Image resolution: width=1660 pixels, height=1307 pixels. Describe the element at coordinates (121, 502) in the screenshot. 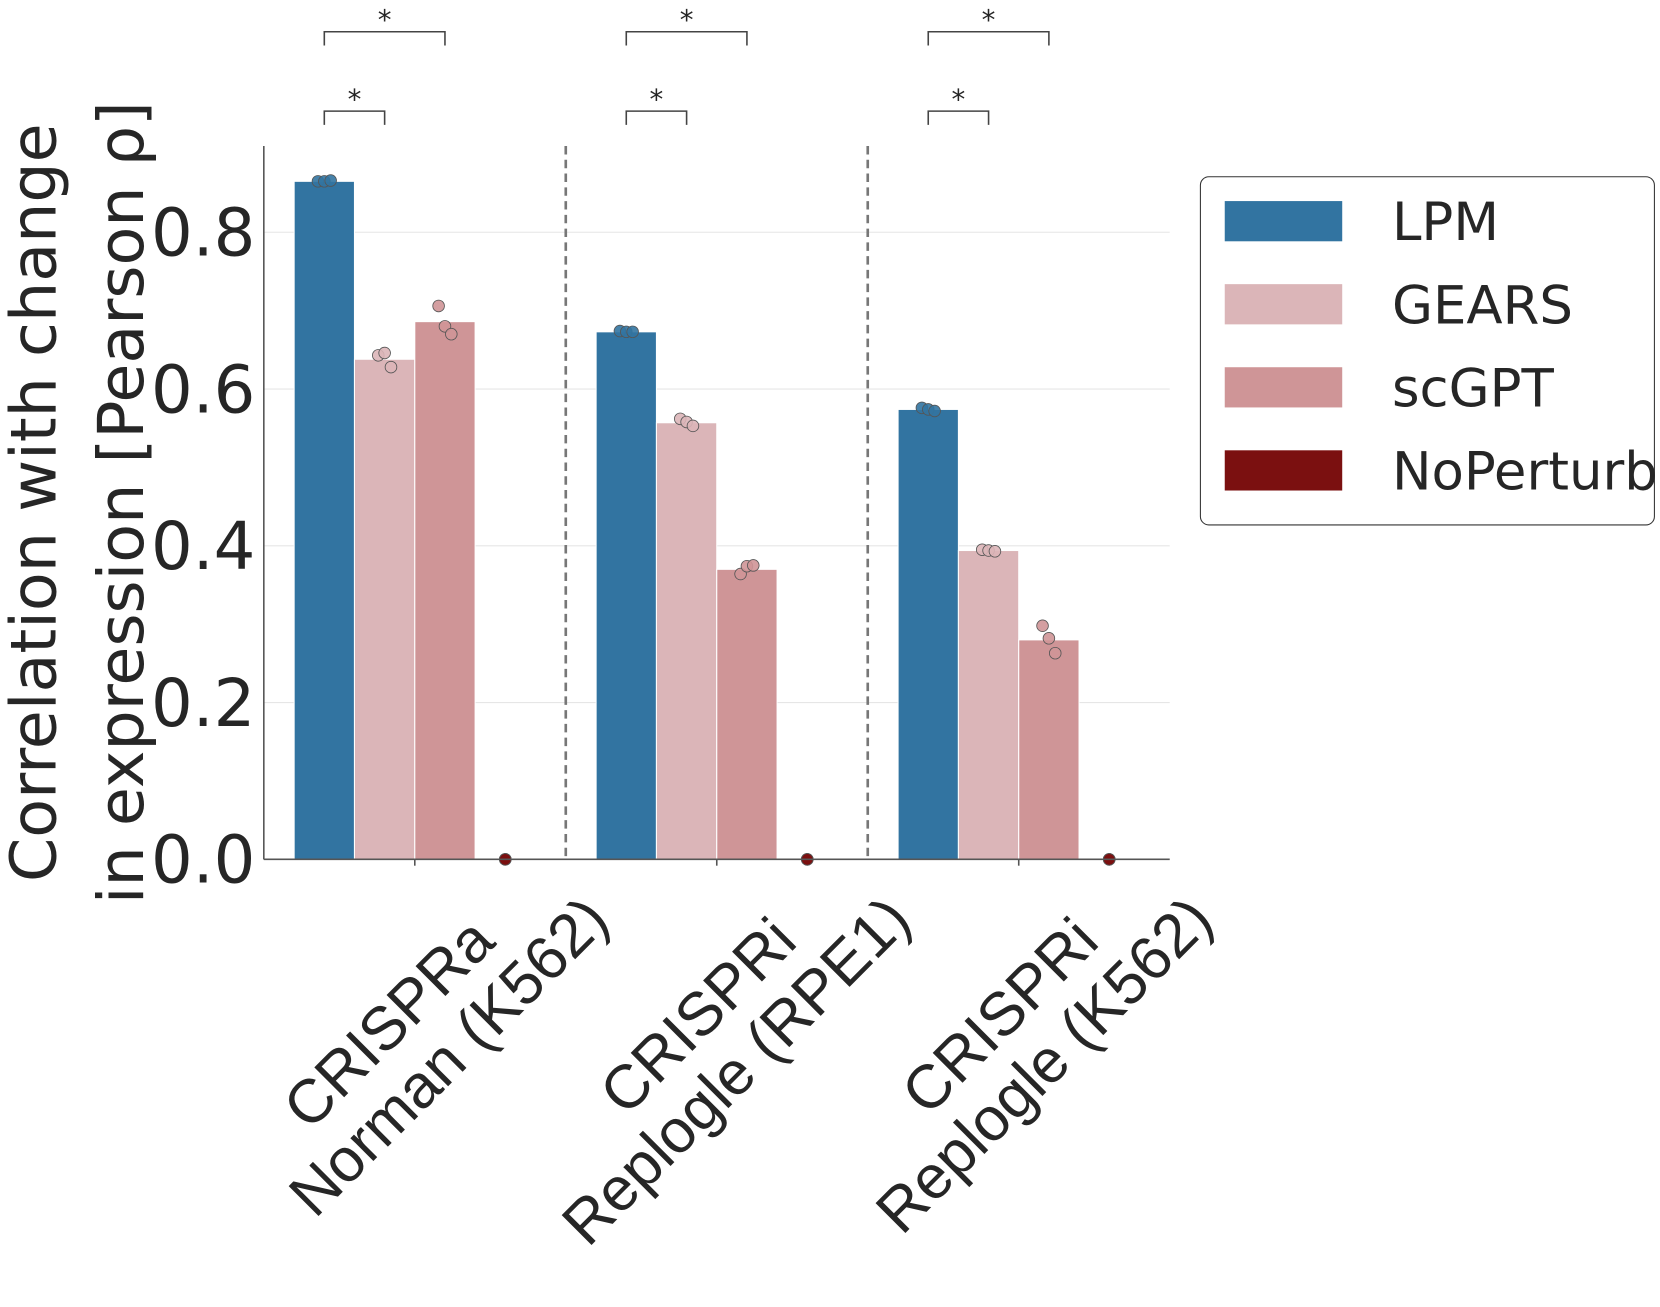

I see `y-axis-label: in expression [Pearson ρ]` at that location.